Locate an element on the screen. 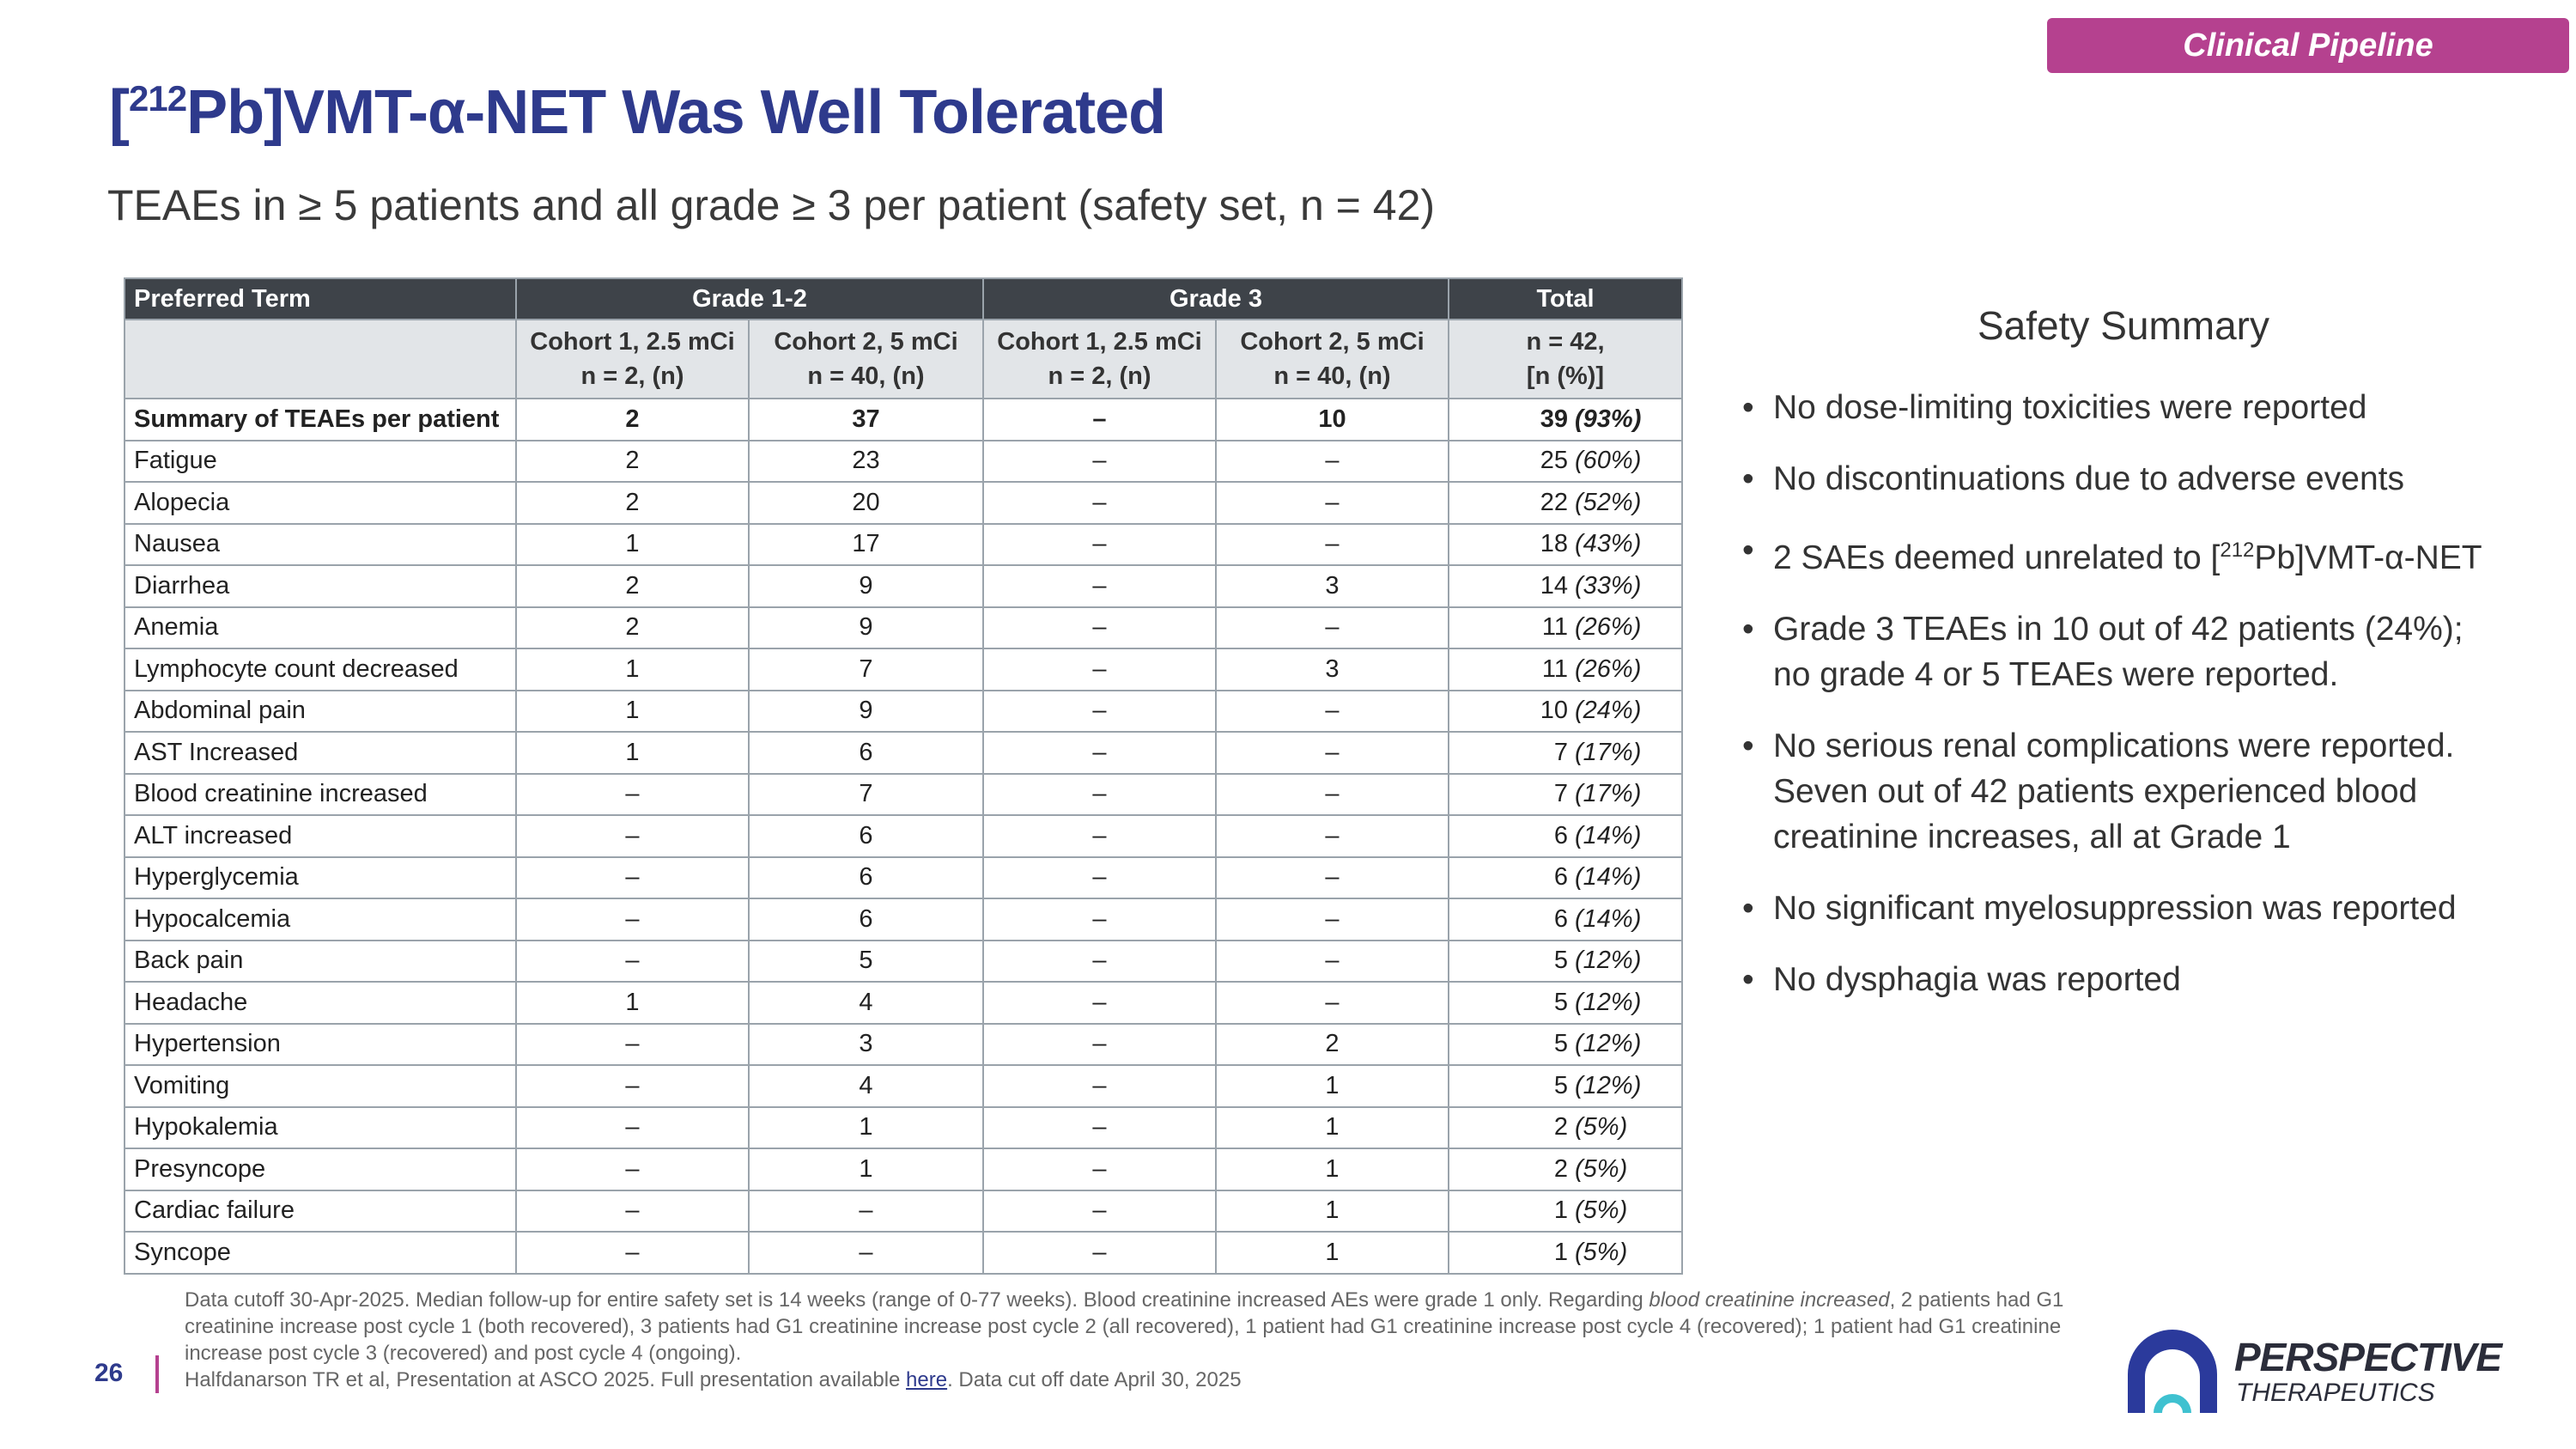 The width and height of the screenshot is (2576, 1449). cell-total: 1 (5%) is located at coordinates (1565, 1253).